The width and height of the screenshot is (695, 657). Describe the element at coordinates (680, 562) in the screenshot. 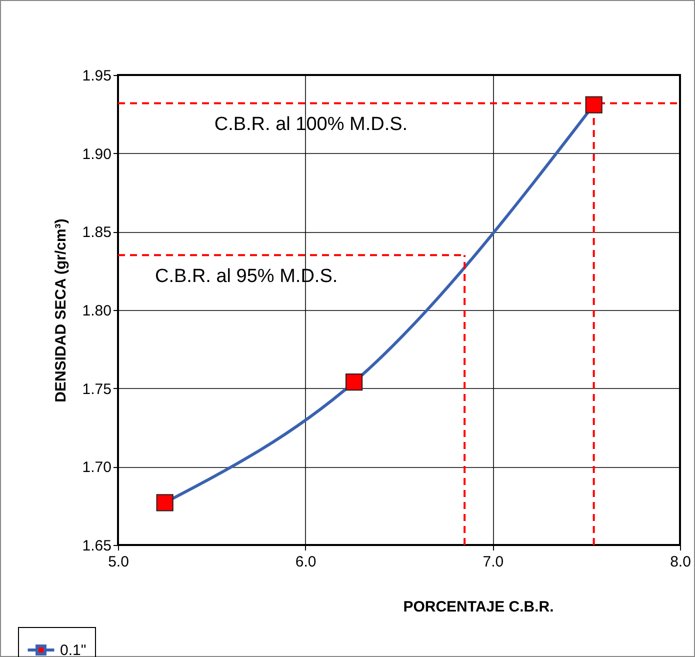

I see `x-tick-label: 8.0` at that location.